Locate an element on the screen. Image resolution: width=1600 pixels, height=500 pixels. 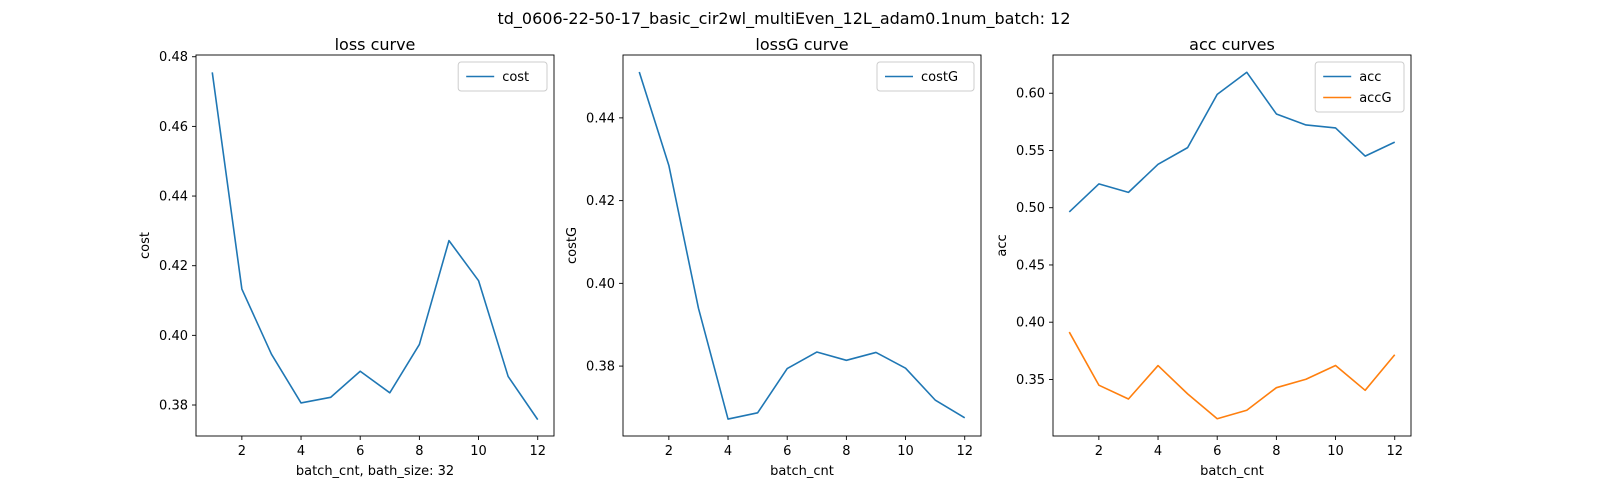
y-tick-label: 0.55 is located at coordinates (1030, 151).